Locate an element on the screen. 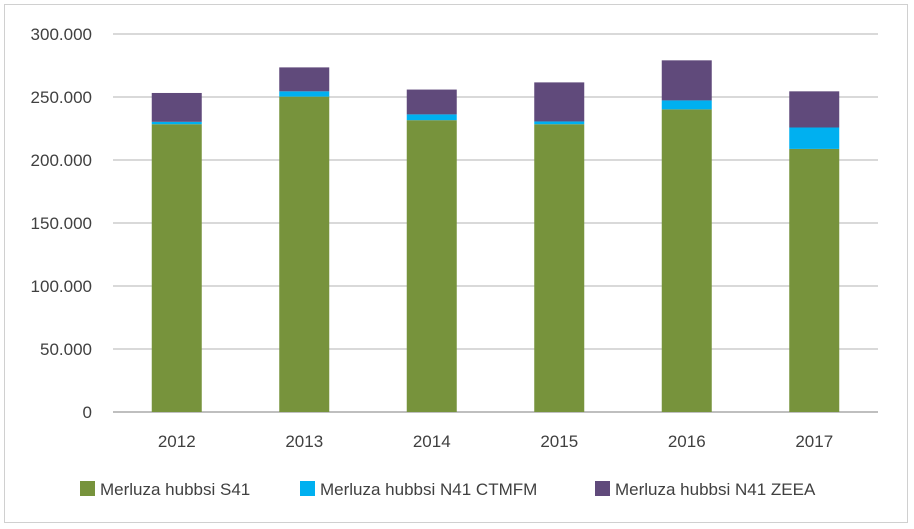 Image resolution: width=914 pixels, height=529 pixels. y-tick-label: 150.000 is located at coordinates (61, 223).